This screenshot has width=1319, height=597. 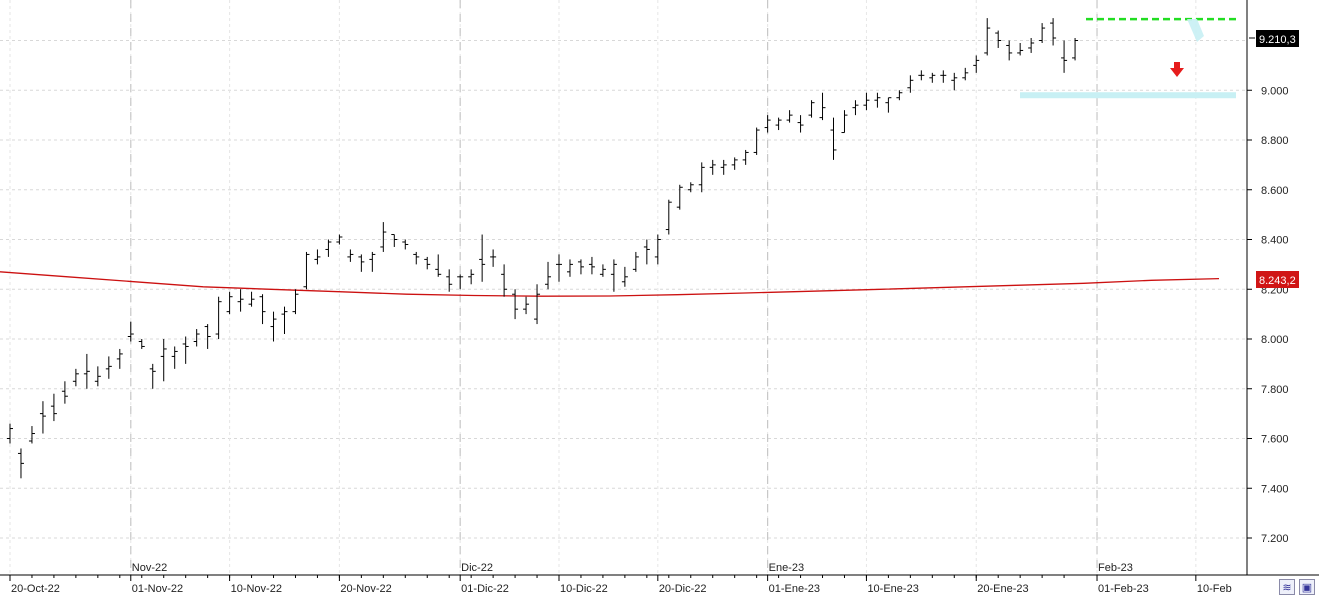 I want to click on x-tick-label: 01-Nov-22, so click(x=157, y=589).